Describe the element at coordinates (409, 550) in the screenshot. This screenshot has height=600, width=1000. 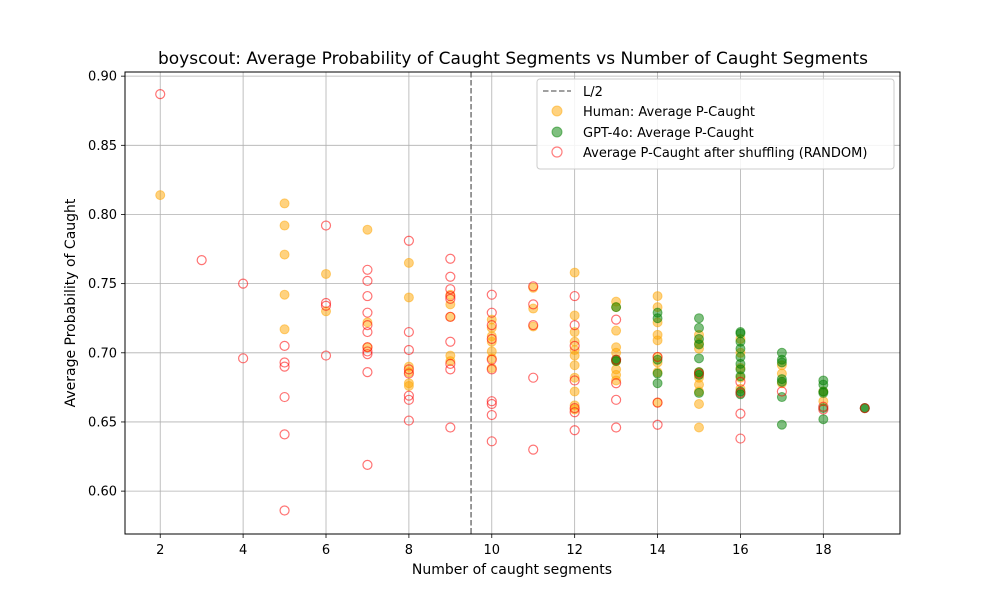
I see `x-tick-label: 8` at that location.